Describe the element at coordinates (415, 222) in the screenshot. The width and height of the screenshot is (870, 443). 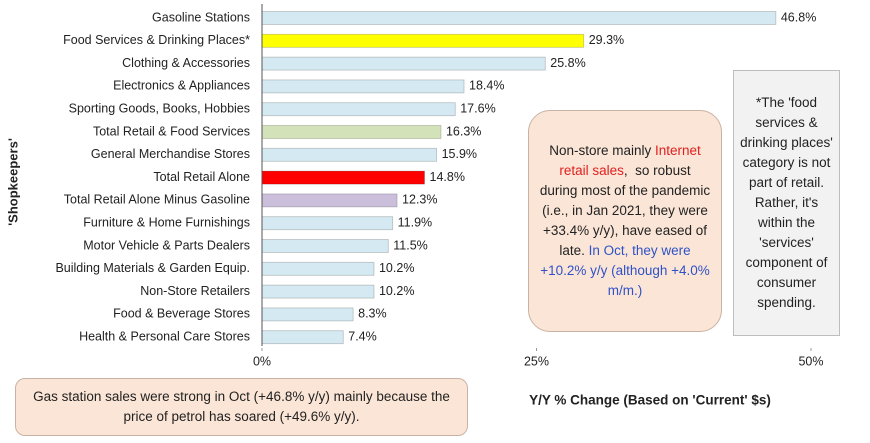
I see `value-label: 11.9%` at that location.